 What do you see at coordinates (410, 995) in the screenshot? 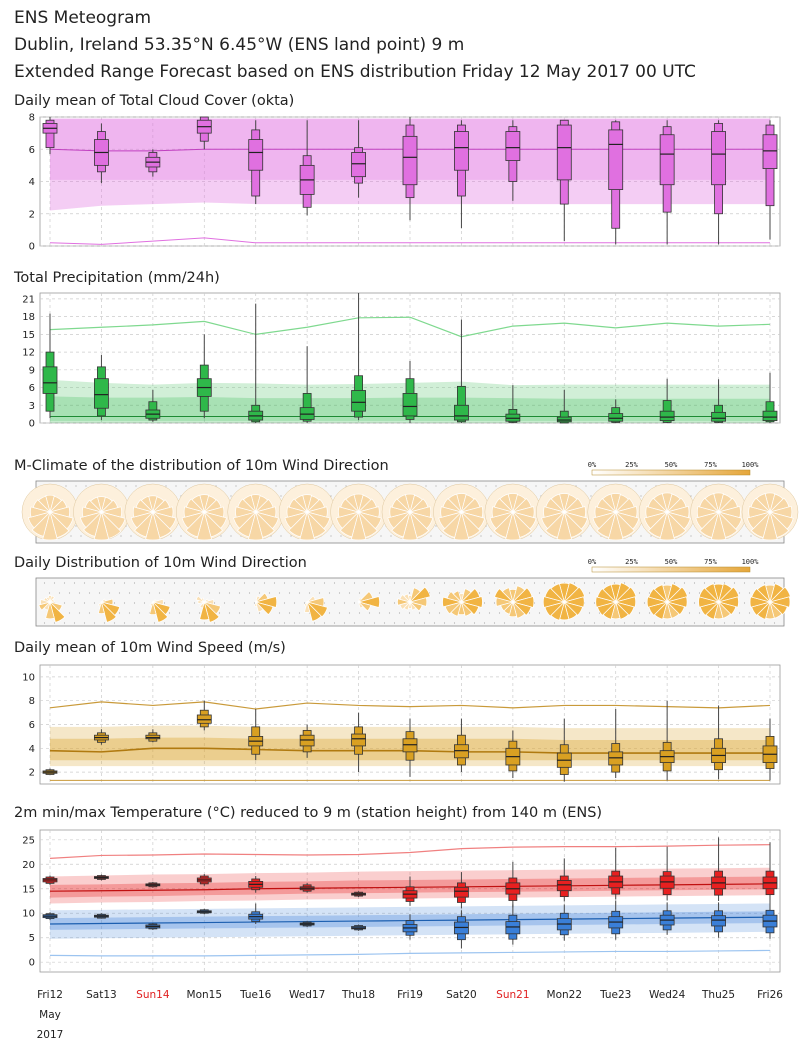
I see `day-label-fri19: Fri19` at bounding box center [410, 995].